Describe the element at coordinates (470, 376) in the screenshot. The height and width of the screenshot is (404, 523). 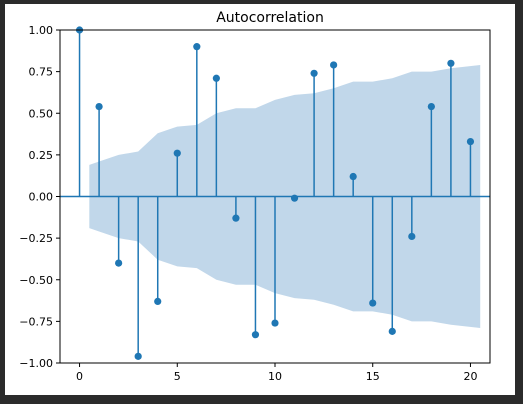
I see `x-tick-label: 20` at that location.